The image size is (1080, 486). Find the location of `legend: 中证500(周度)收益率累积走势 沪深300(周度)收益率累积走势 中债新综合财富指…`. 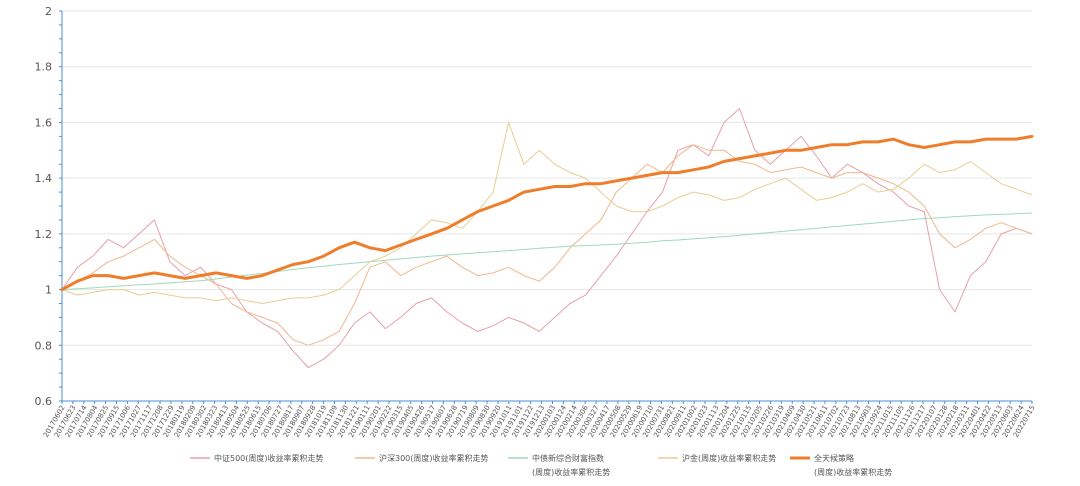

legend: 中证500(周度)收益率累积走势 沪深300(周度)收益率累积走势 中债新综合财富指… is located at coordinates (541, 465).